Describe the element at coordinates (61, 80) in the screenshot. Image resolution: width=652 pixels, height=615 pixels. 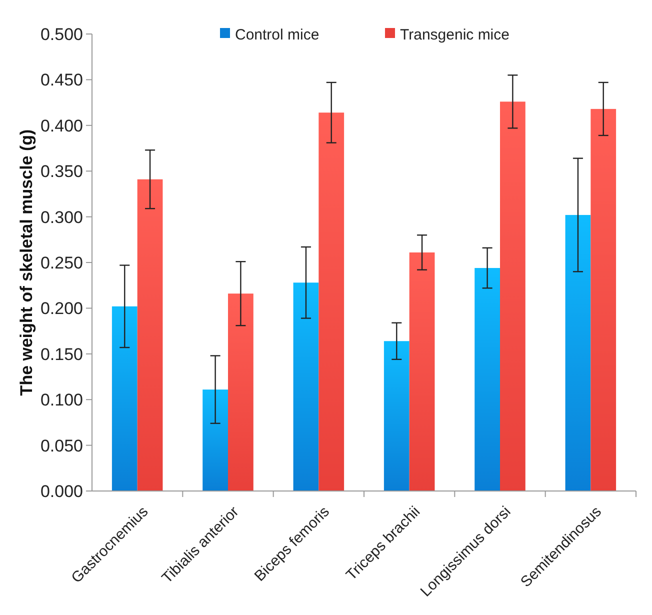
I see `y-tick-label: 0.450` at that location.